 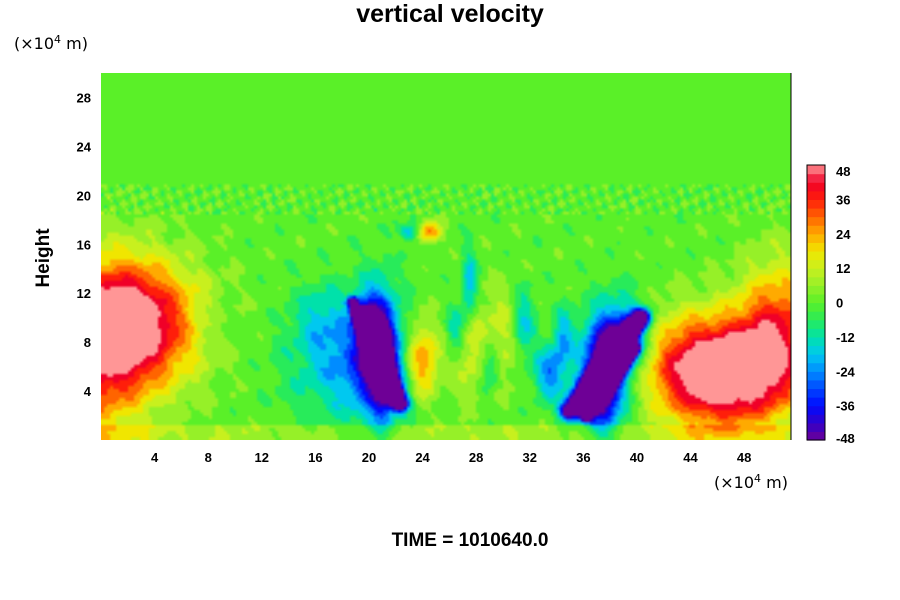 I want to click on colorbar-label: 36, so click(x=843, y=199).